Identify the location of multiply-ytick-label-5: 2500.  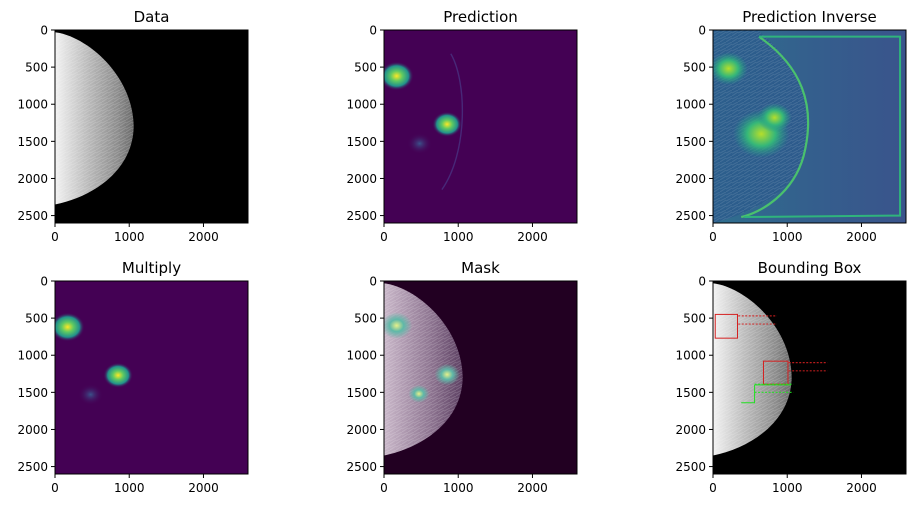
(32, 467).